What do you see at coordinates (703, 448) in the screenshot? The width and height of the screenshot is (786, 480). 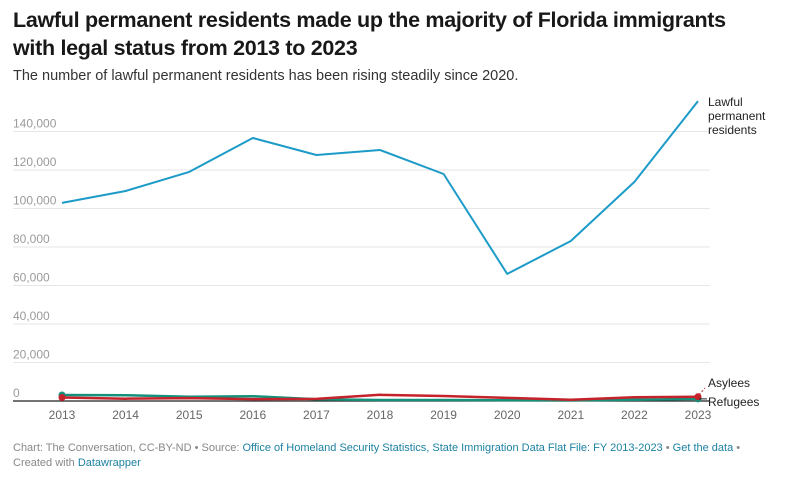 I see `get-data-link: Get the data` at bounding box center [703, 448].